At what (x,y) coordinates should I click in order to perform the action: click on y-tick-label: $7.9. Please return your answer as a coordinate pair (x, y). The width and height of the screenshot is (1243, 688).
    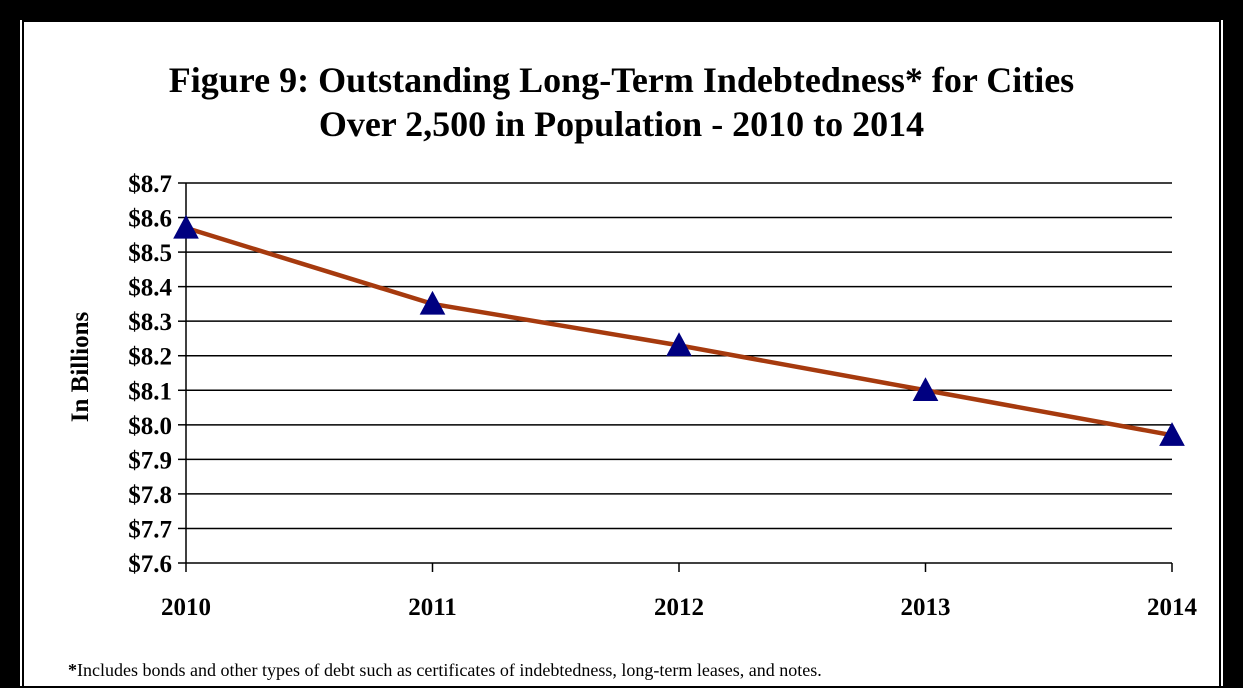
    Looking at the image, I should click on (150, 460).